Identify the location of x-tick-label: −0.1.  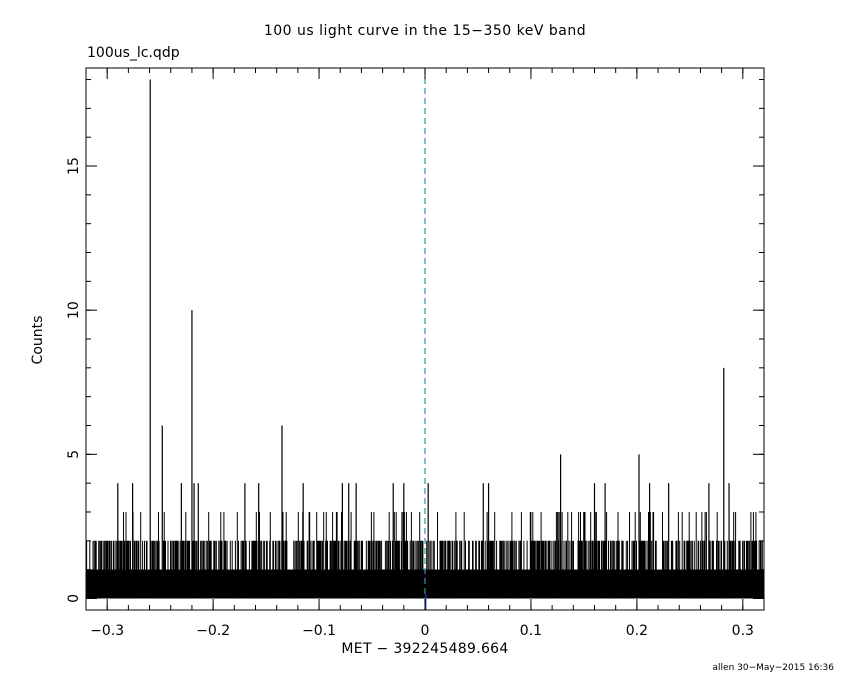
(319, 631).